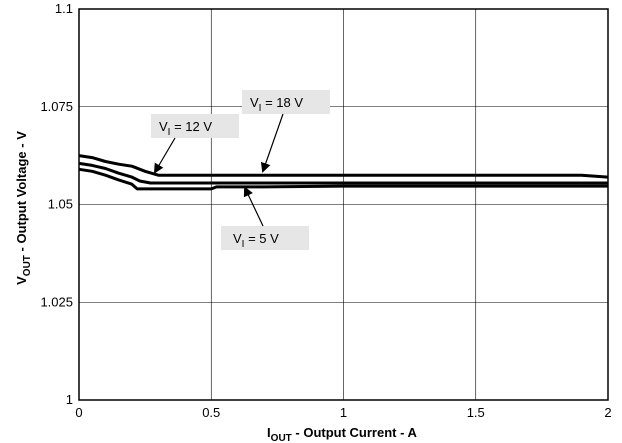 The height and width of the screenshot is (443, 622). Describe the element at coordinates (64, 8) in the screenshot. I see `y-tick-label: 1.1` at that location.